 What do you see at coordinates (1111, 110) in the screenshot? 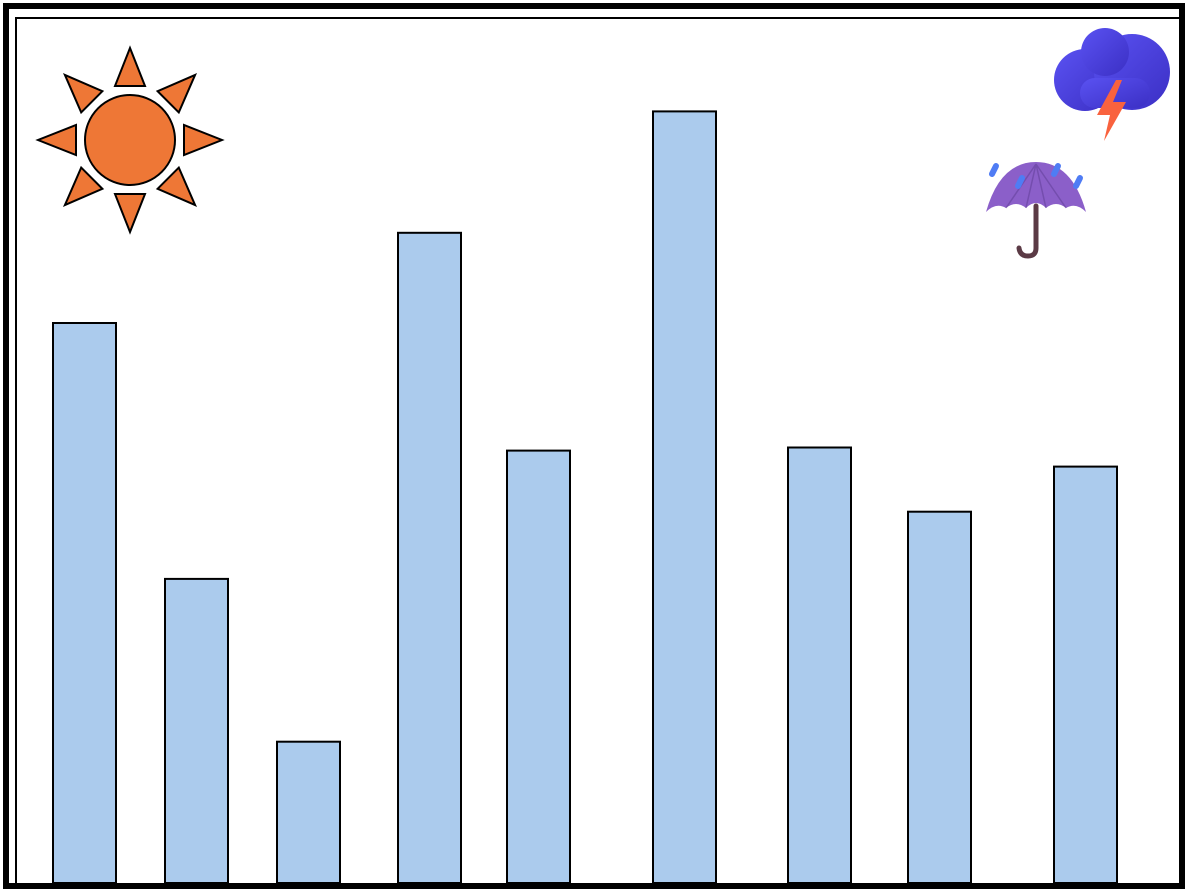
I see `lightning-bolt` at bounding box center [1111, 110].